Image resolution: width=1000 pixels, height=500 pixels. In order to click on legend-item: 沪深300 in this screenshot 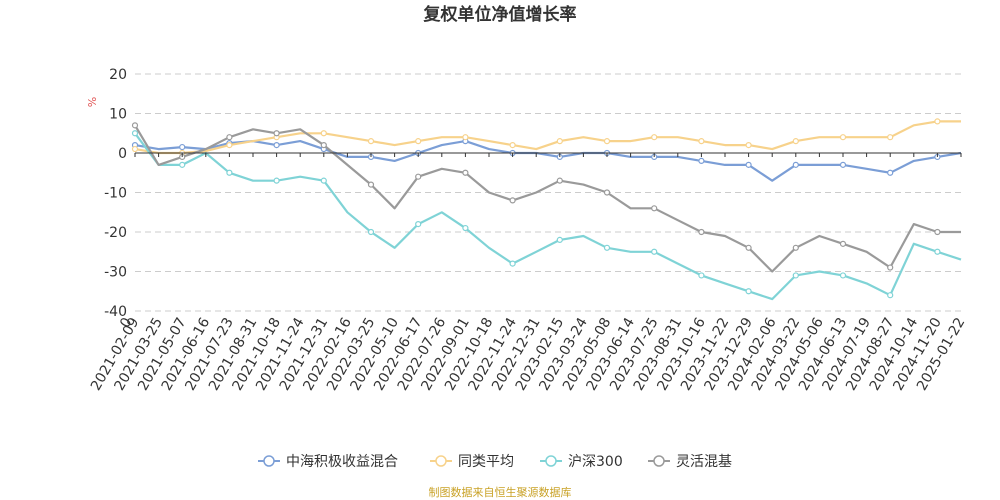, I will do `click(581, 462)`.